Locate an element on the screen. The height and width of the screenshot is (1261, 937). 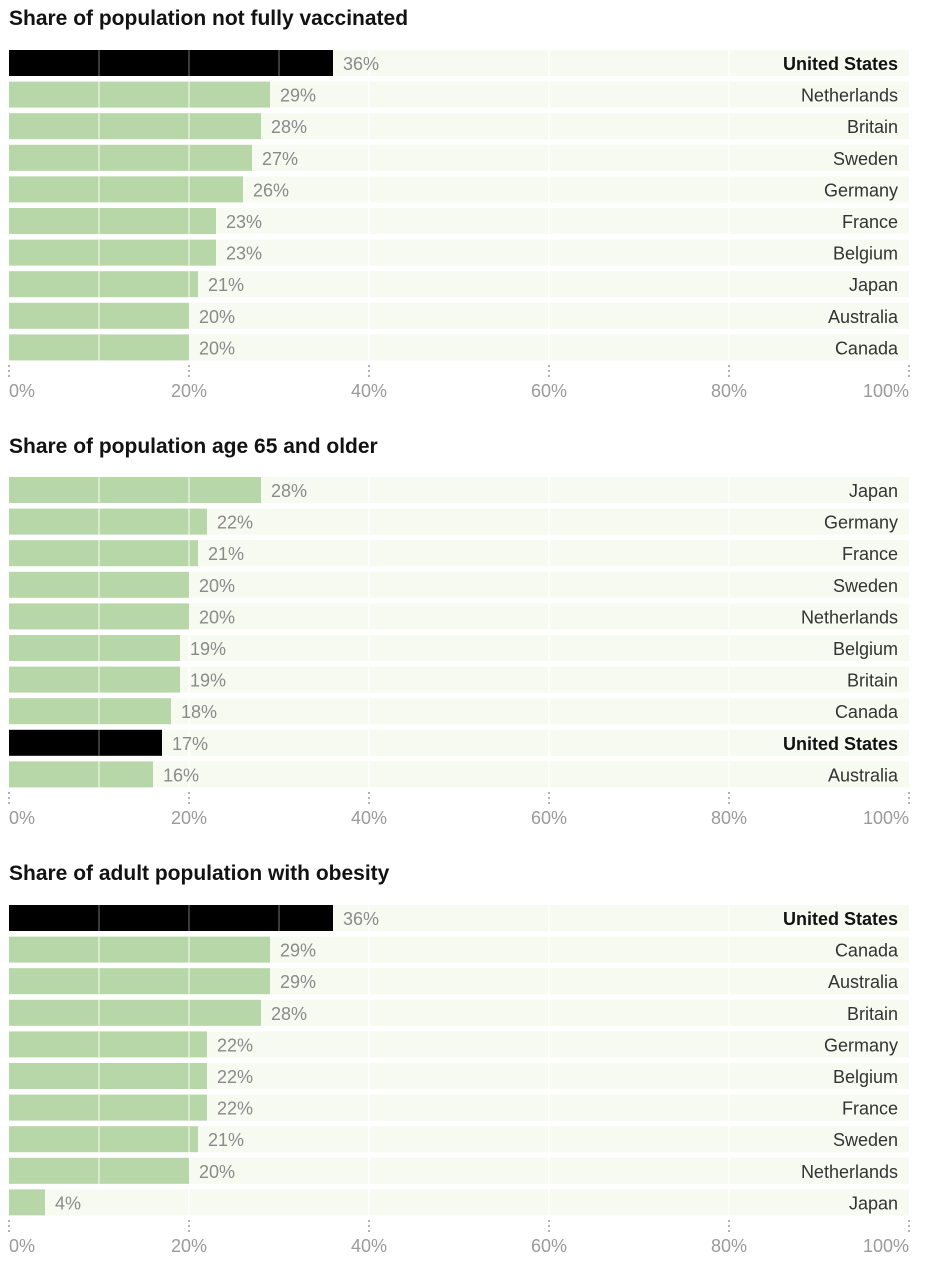
tick-label: 80% is located at coordinates (729, 1246).